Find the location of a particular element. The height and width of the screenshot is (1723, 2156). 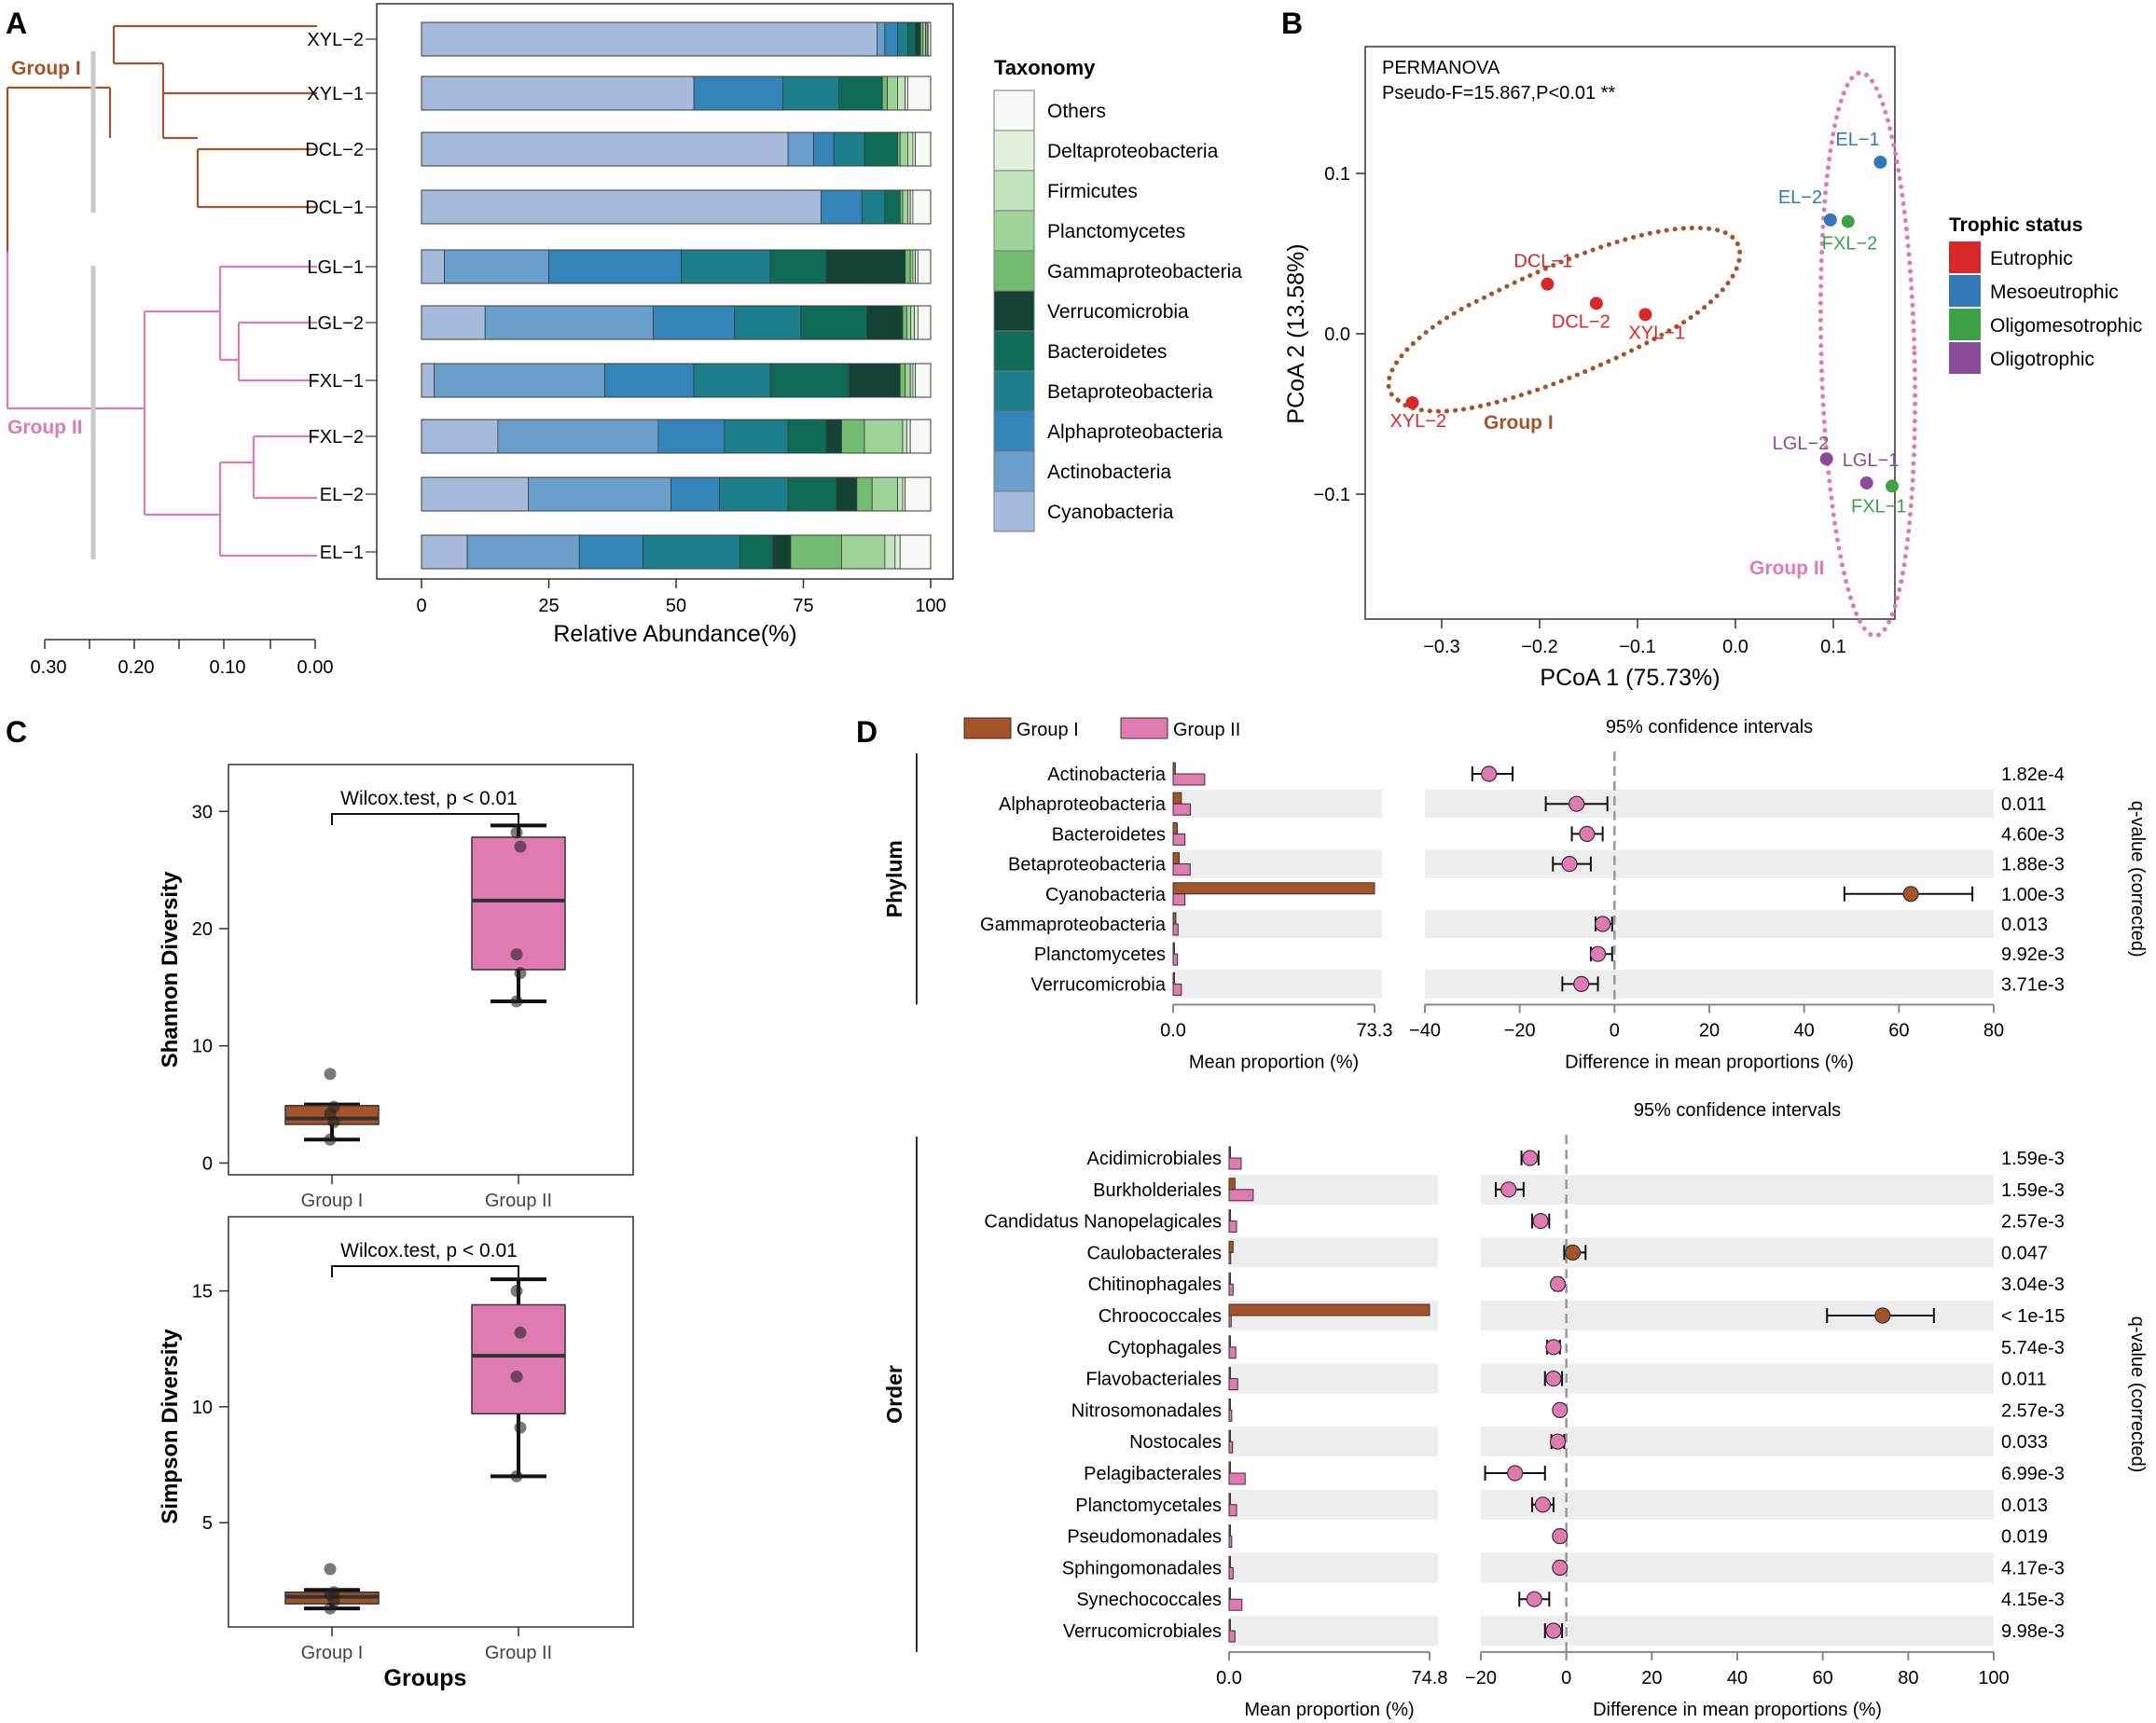

stamp-section-label: Phylum is located at coordinates (894, 878).